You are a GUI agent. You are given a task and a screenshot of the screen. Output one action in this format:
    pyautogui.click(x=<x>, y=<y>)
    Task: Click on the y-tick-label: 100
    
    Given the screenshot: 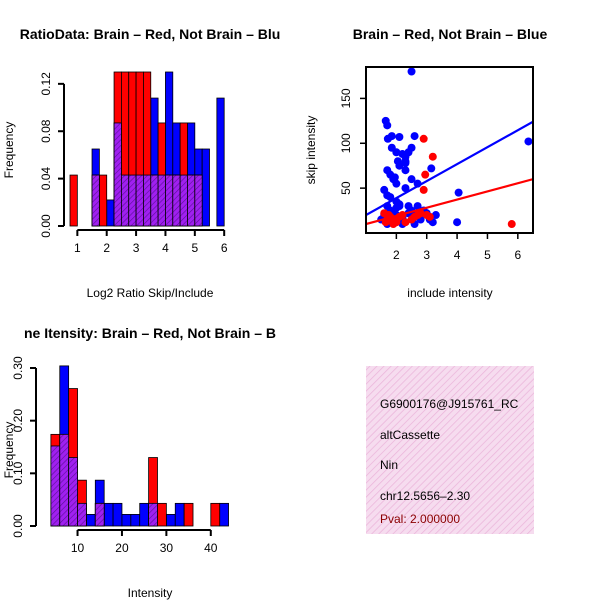 What is the action you would take?
    pyautogui.click(x=346, y=143)
    